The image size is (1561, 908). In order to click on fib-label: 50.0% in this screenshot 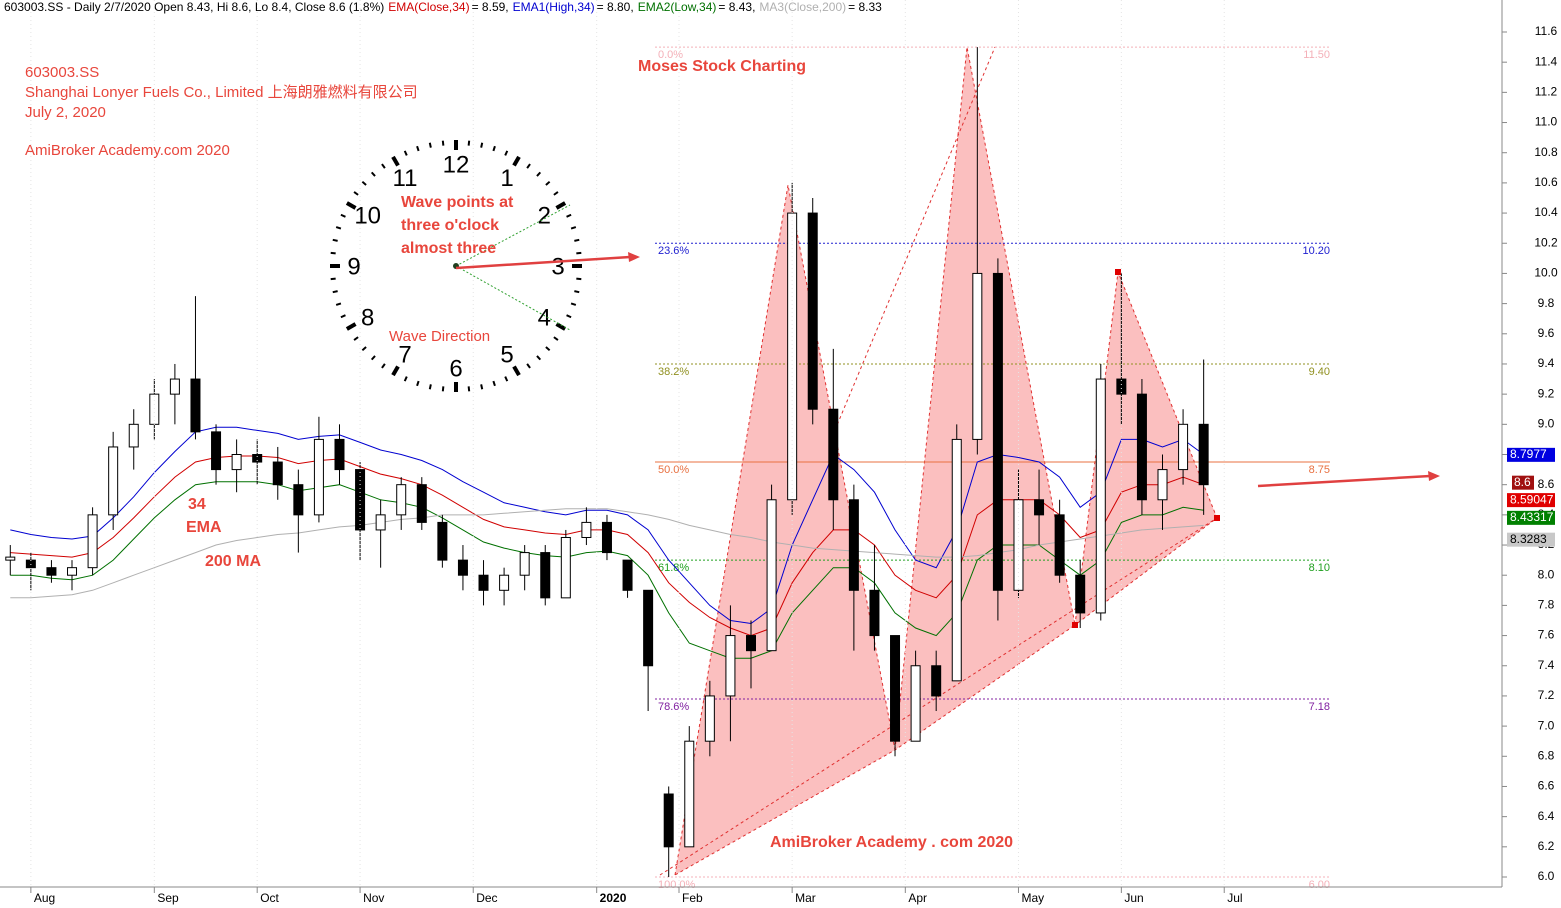, I will do `click(673, 470)`.